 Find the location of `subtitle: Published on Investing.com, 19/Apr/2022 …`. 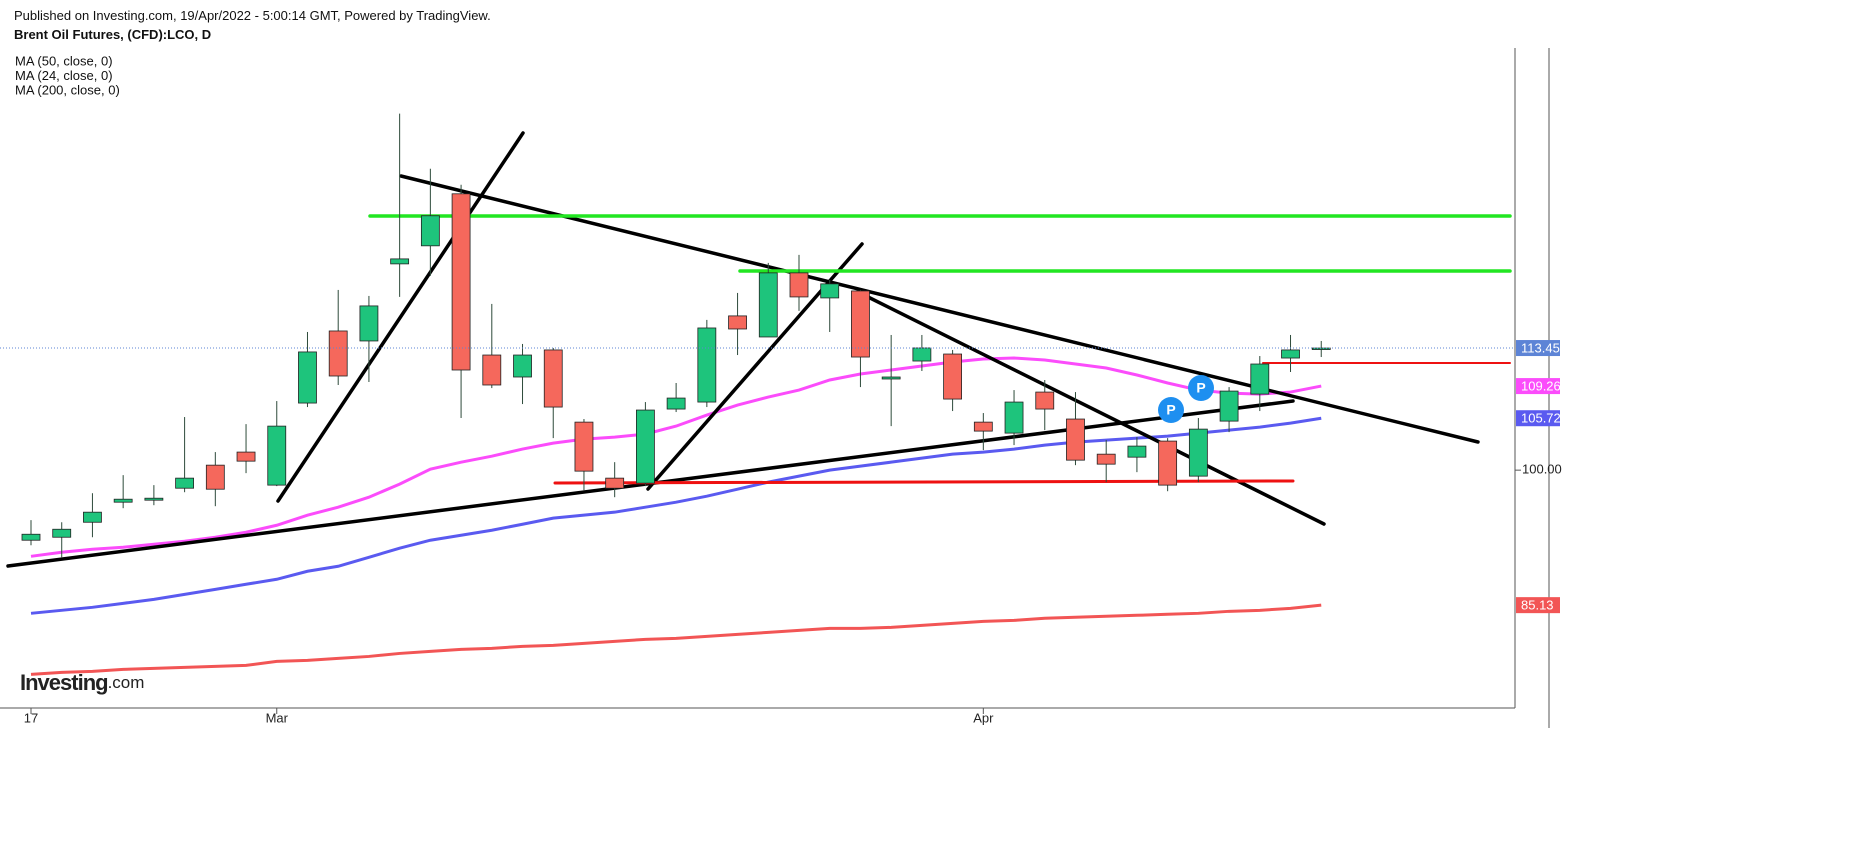

subtitle: Published on Investing.com, 19/Apr/2022 … is located at coordinates (252, 15).